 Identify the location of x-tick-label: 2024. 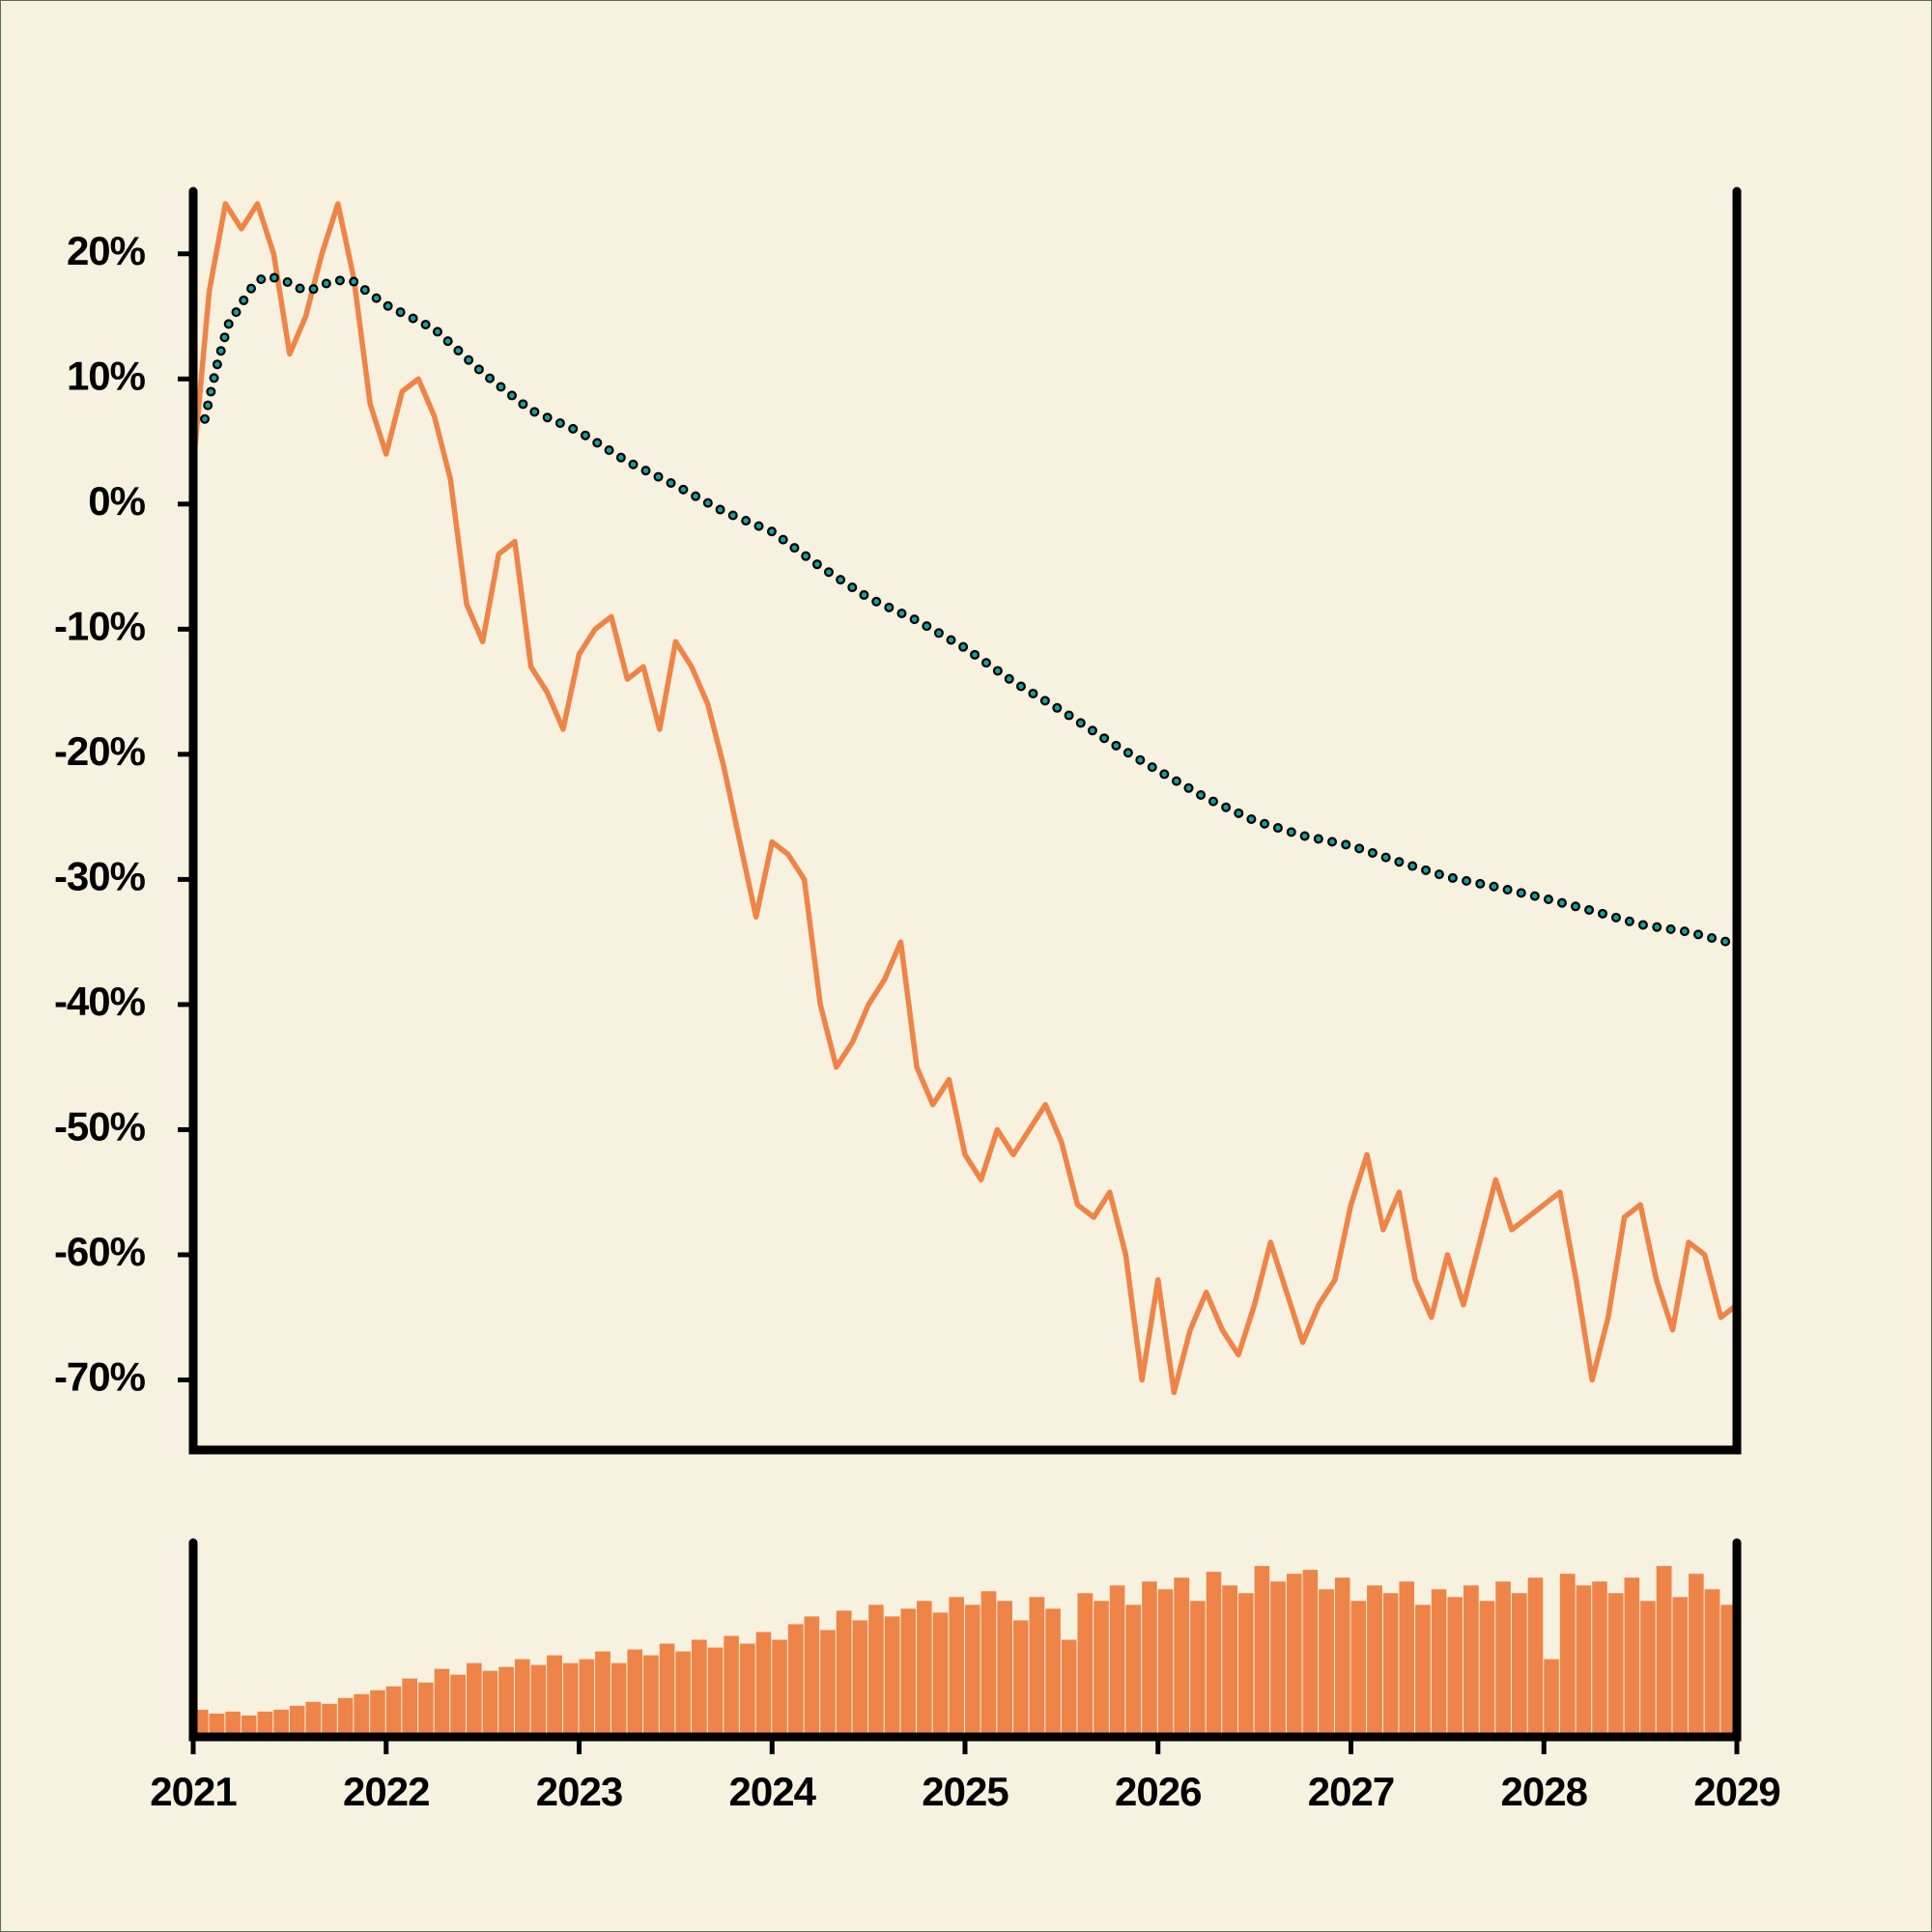
(773, 1791).